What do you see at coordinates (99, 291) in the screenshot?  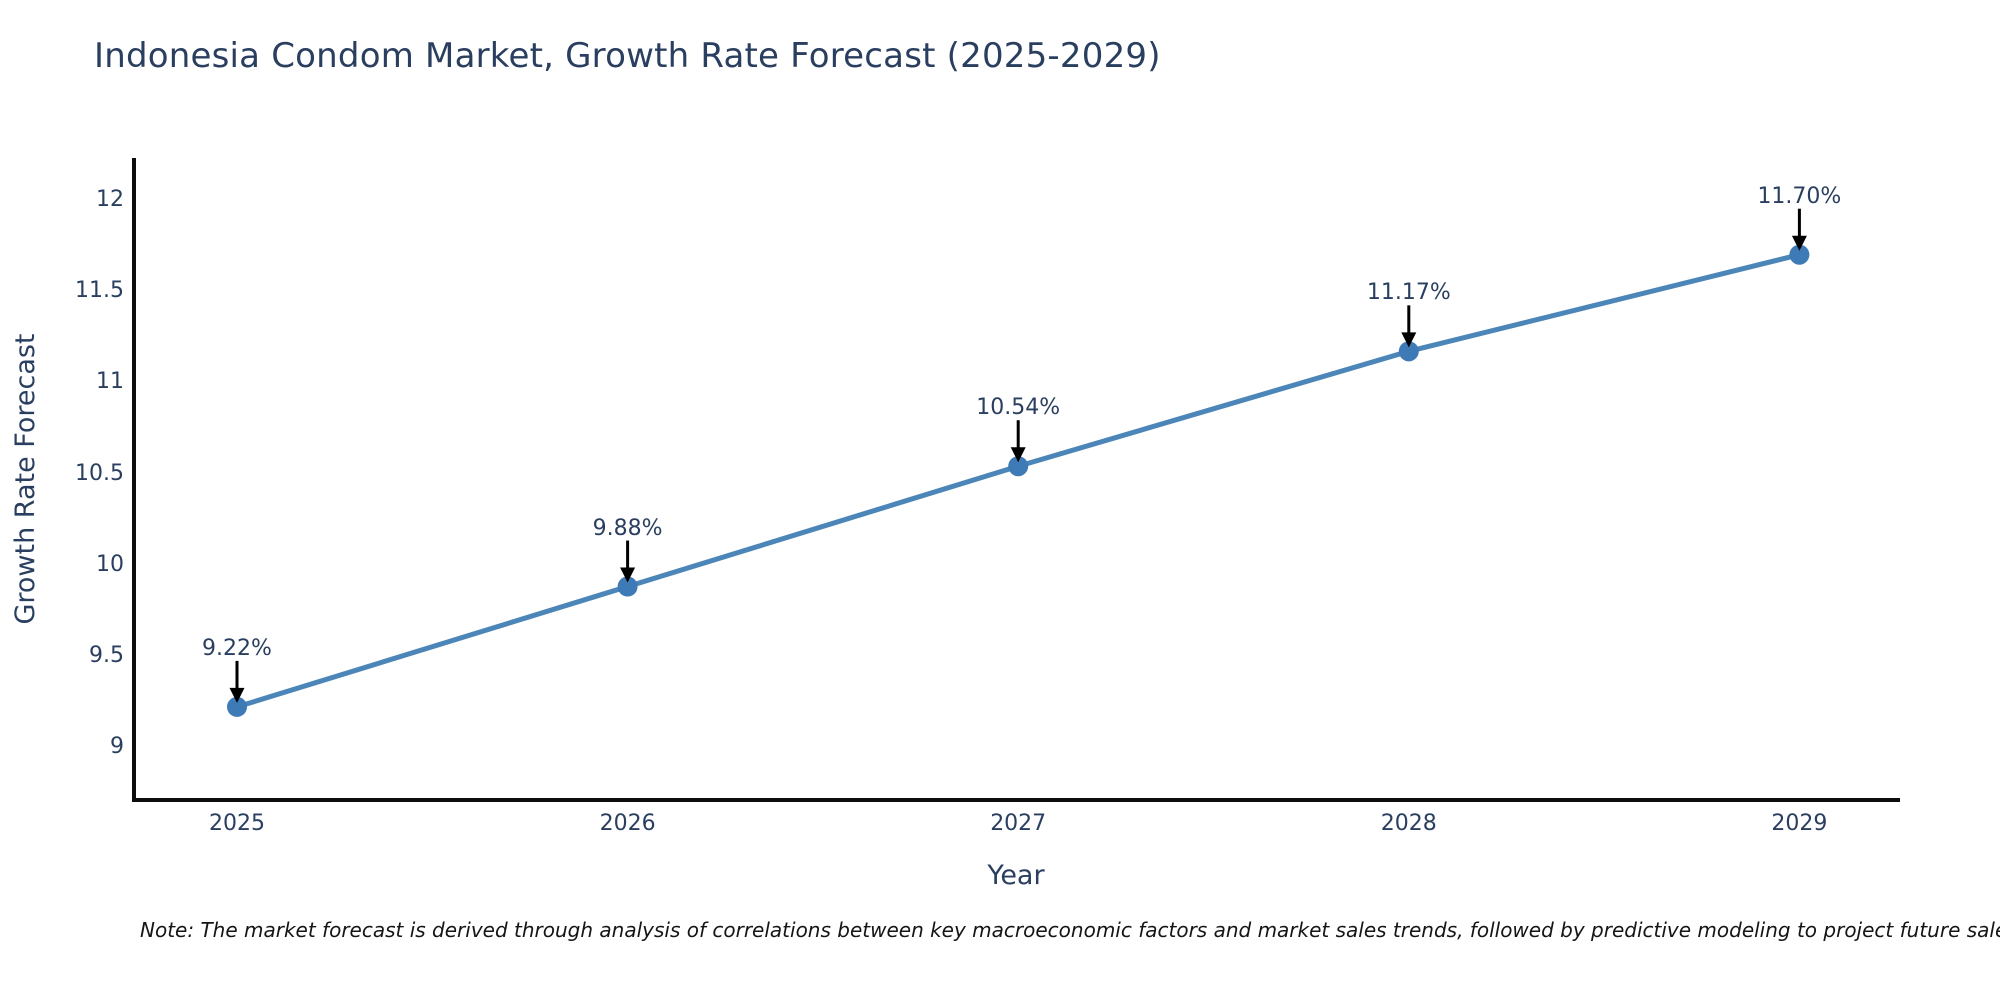 I see `y-tick-label: 11.5` at bounding box center [99, 291].